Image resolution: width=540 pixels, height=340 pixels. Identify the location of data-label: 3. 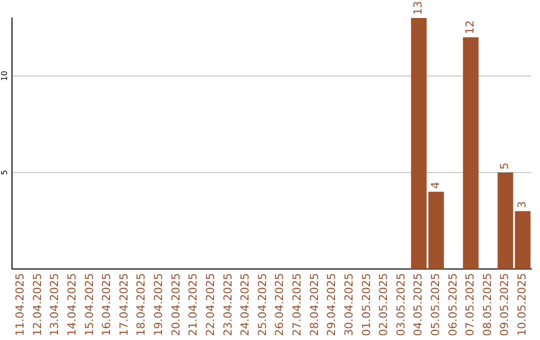
(522, 204).